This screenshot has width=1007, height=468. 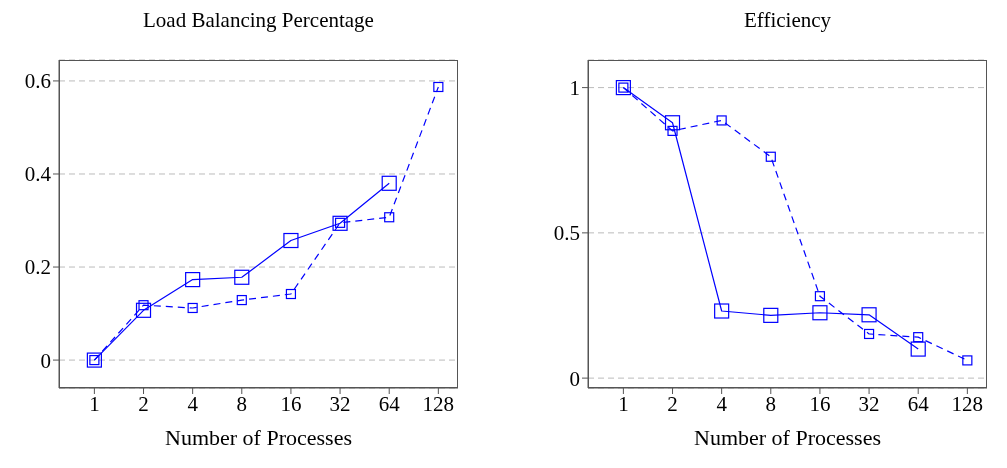 What do you see at coordinates (574, 88) in the screenshot?
I see `y-tick-label: 1` at bounding box center [574, 88].